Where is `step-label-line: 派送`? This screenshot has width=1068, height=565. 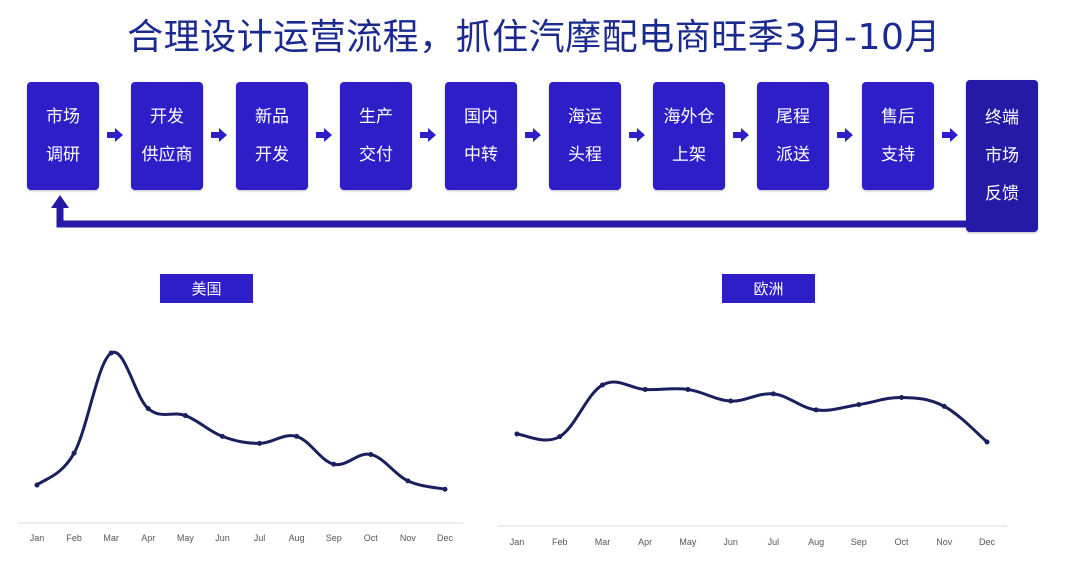
step-label-line: 派送 is located at coordinates (793, 155).